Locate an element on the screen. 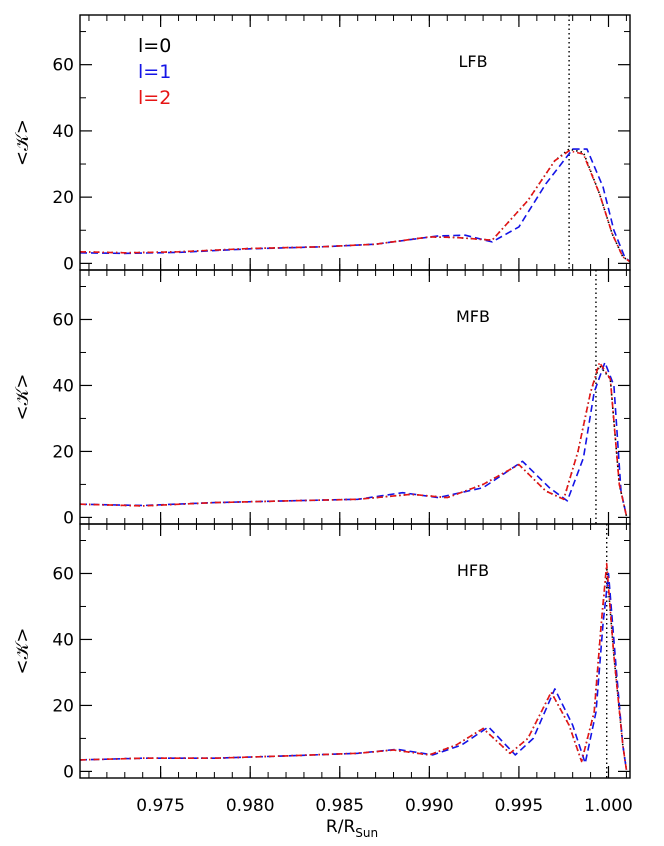  legend: l=0 l=1 l=2 is located at coordinates (154, 72).